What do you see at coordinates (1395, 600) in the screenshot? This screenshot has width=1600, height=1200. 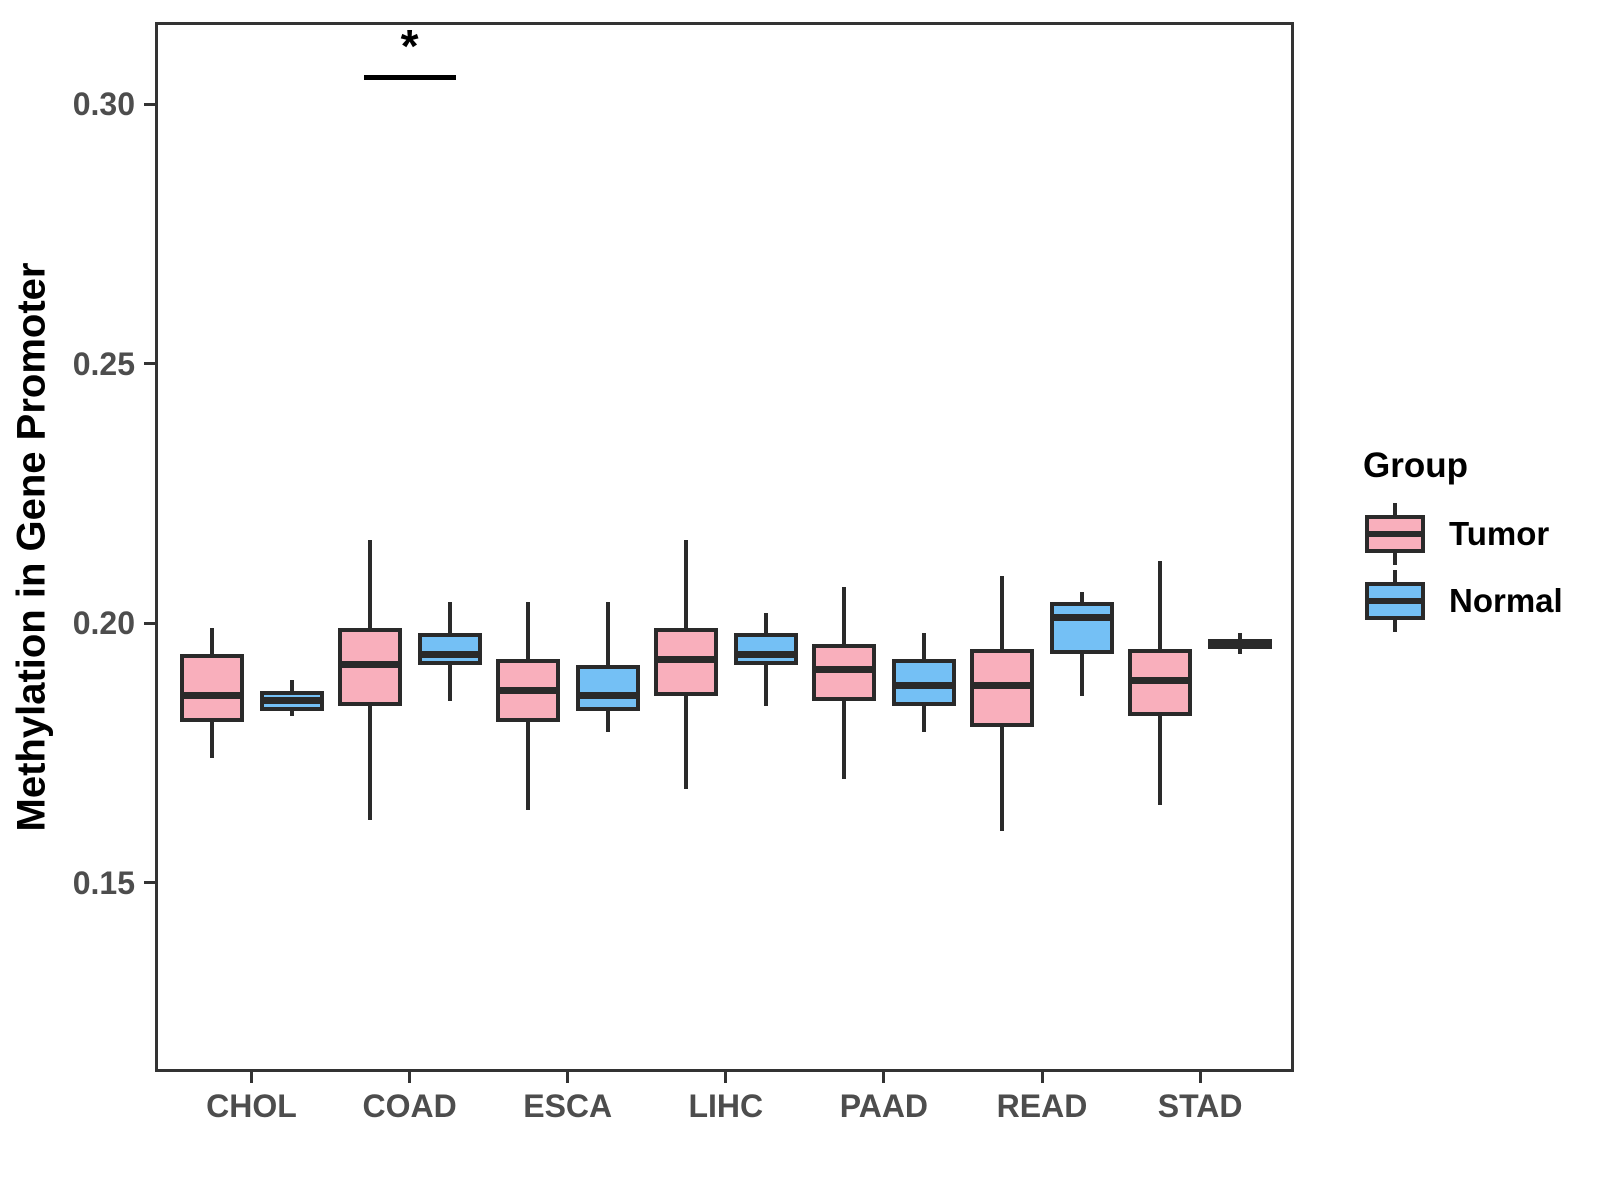 I see `normal-boxplot-key-icon` at bounding box center [1395, 600].